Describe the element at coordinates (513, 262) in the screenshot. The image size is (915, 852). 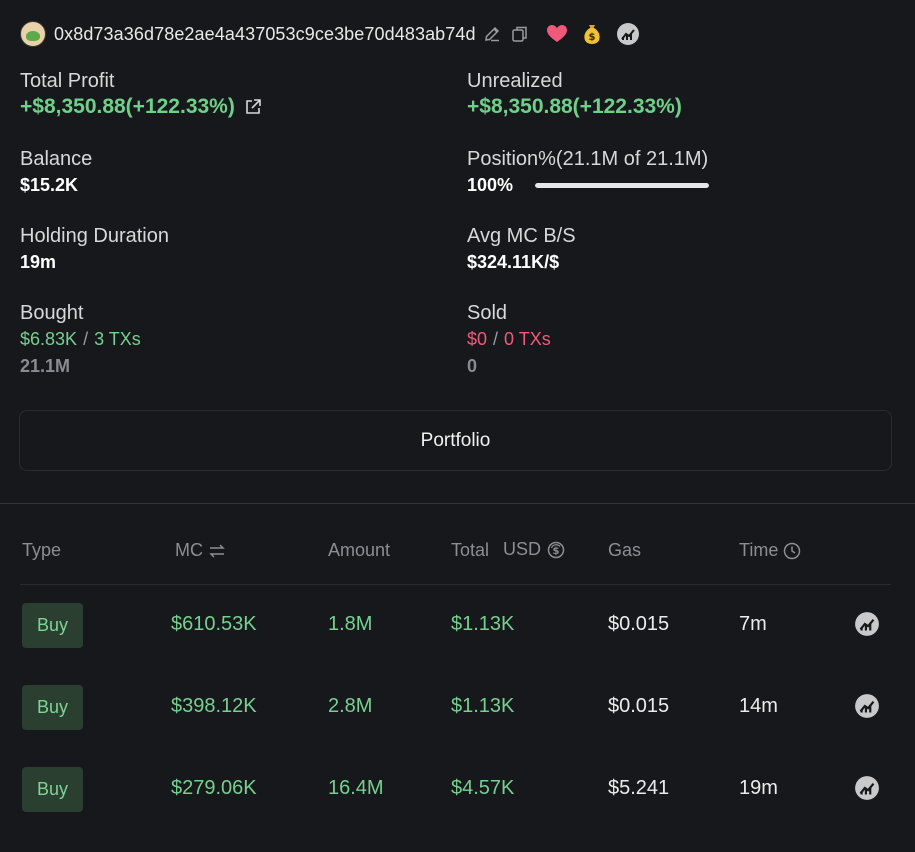
I see `avg-mc-value: $324.11K/$` at that location.